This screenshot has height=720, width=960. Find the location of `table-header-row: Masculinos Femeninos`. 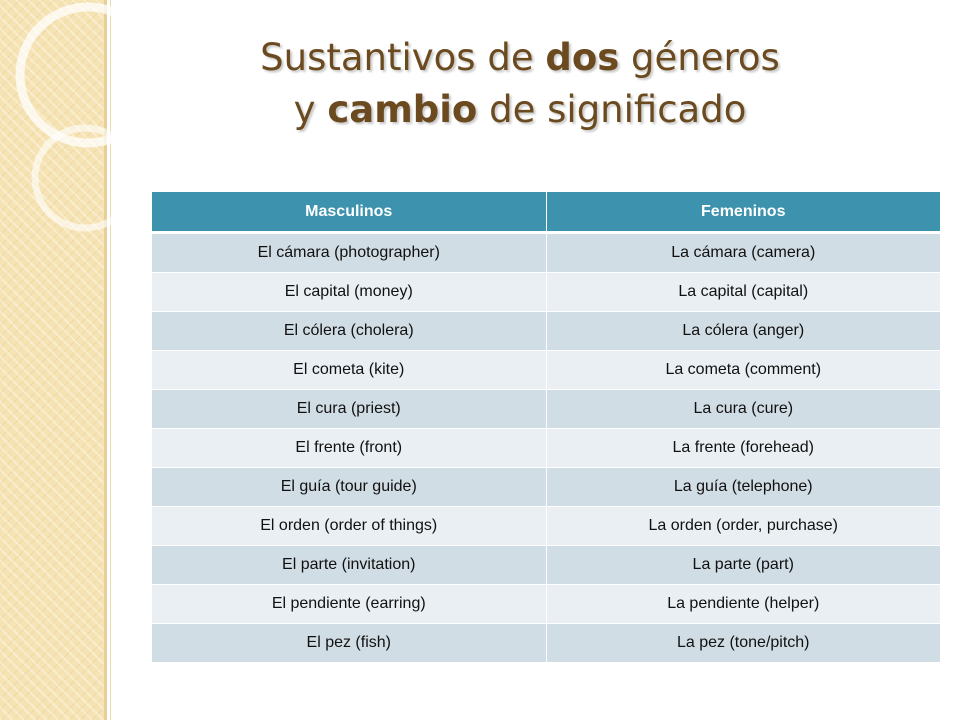

table-header-row: Masculinos Femeninos is located at coordinates (546, 213).